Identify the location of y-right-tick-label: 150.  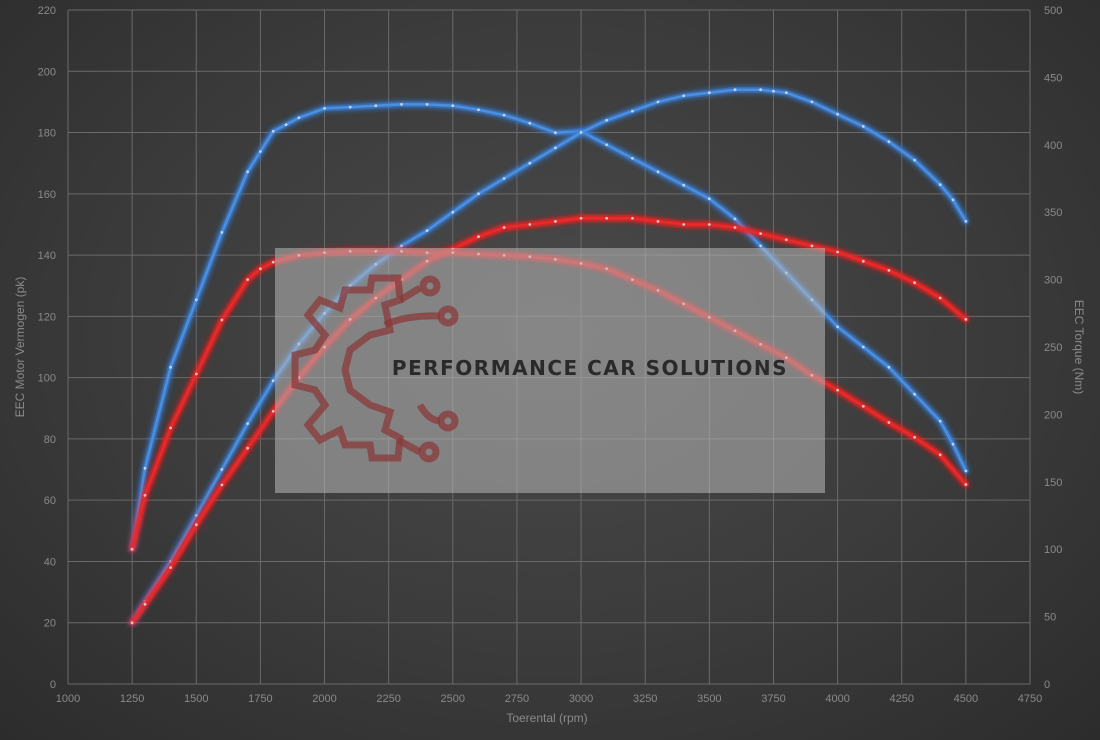
(1053, 483).